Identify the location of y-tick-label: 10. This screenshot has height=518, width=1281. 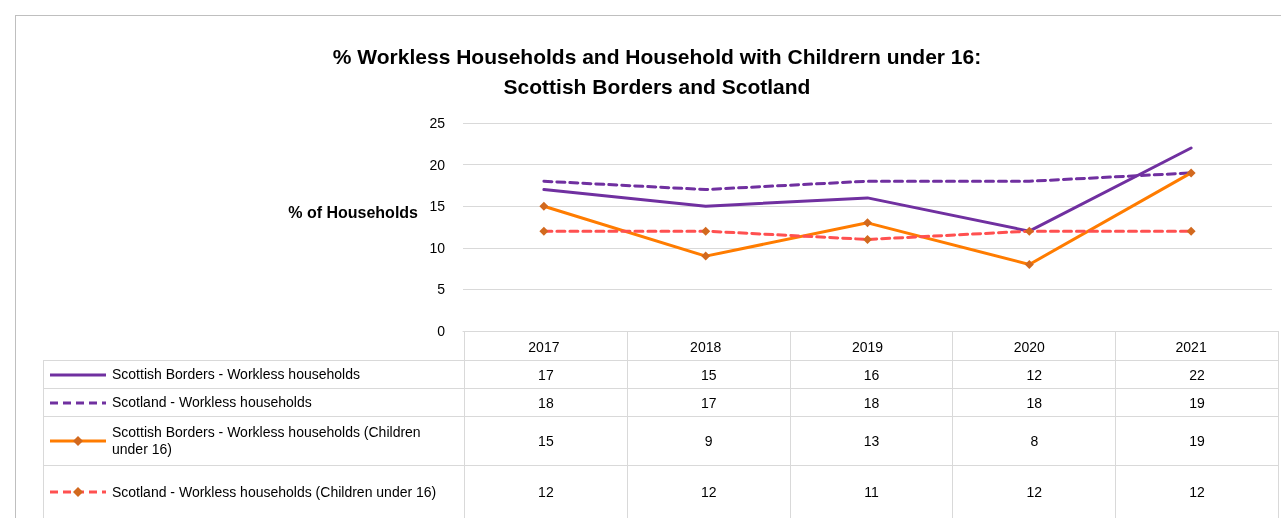
(437, 247).